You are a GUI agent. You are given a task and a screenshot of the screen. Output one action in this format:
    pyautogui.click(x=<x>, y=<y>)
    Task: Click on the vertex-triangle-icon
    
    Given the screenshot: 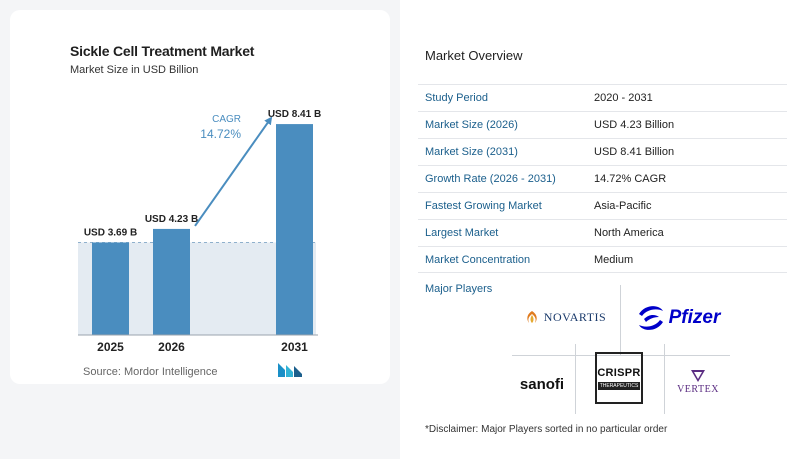 What is the action you would take?
    pyautogui.click(x=698, y=376)
    